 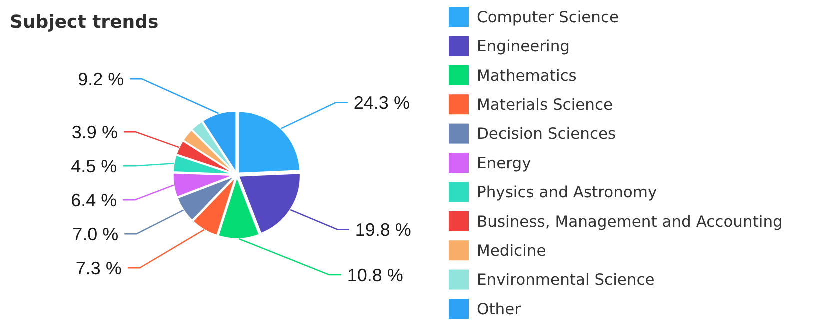 What do you see at coordinates (95, 234) in the screenshot?
I see `data-label: 7.0 %` at bounding box center [95, 234].